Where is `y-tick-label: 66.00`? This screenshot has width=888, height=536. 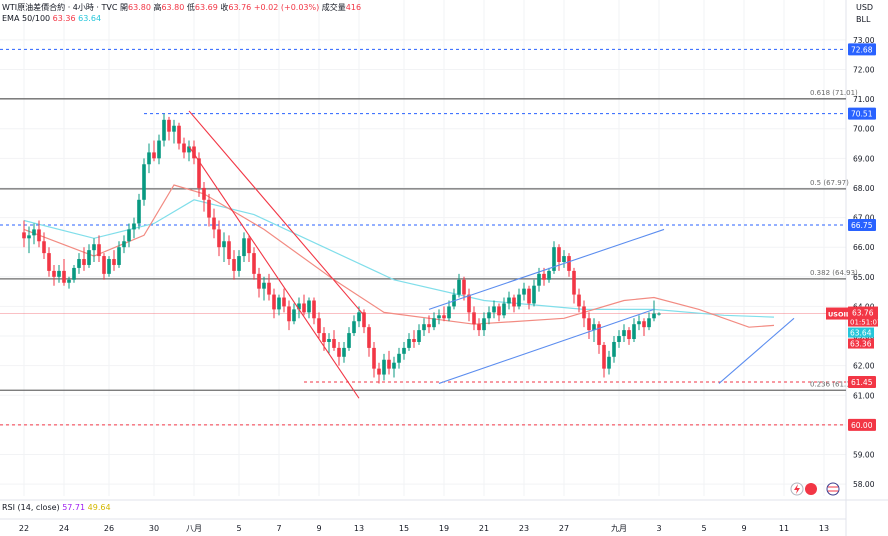
y-tick-label: 66.00 is located at coordinates (864, 247).